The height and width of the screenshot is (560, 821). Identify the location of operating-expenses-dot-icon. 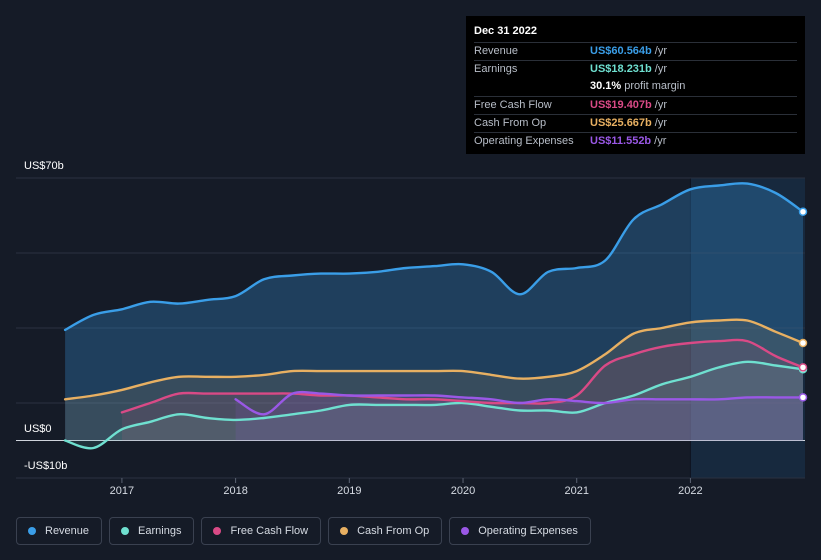
(465, 531).